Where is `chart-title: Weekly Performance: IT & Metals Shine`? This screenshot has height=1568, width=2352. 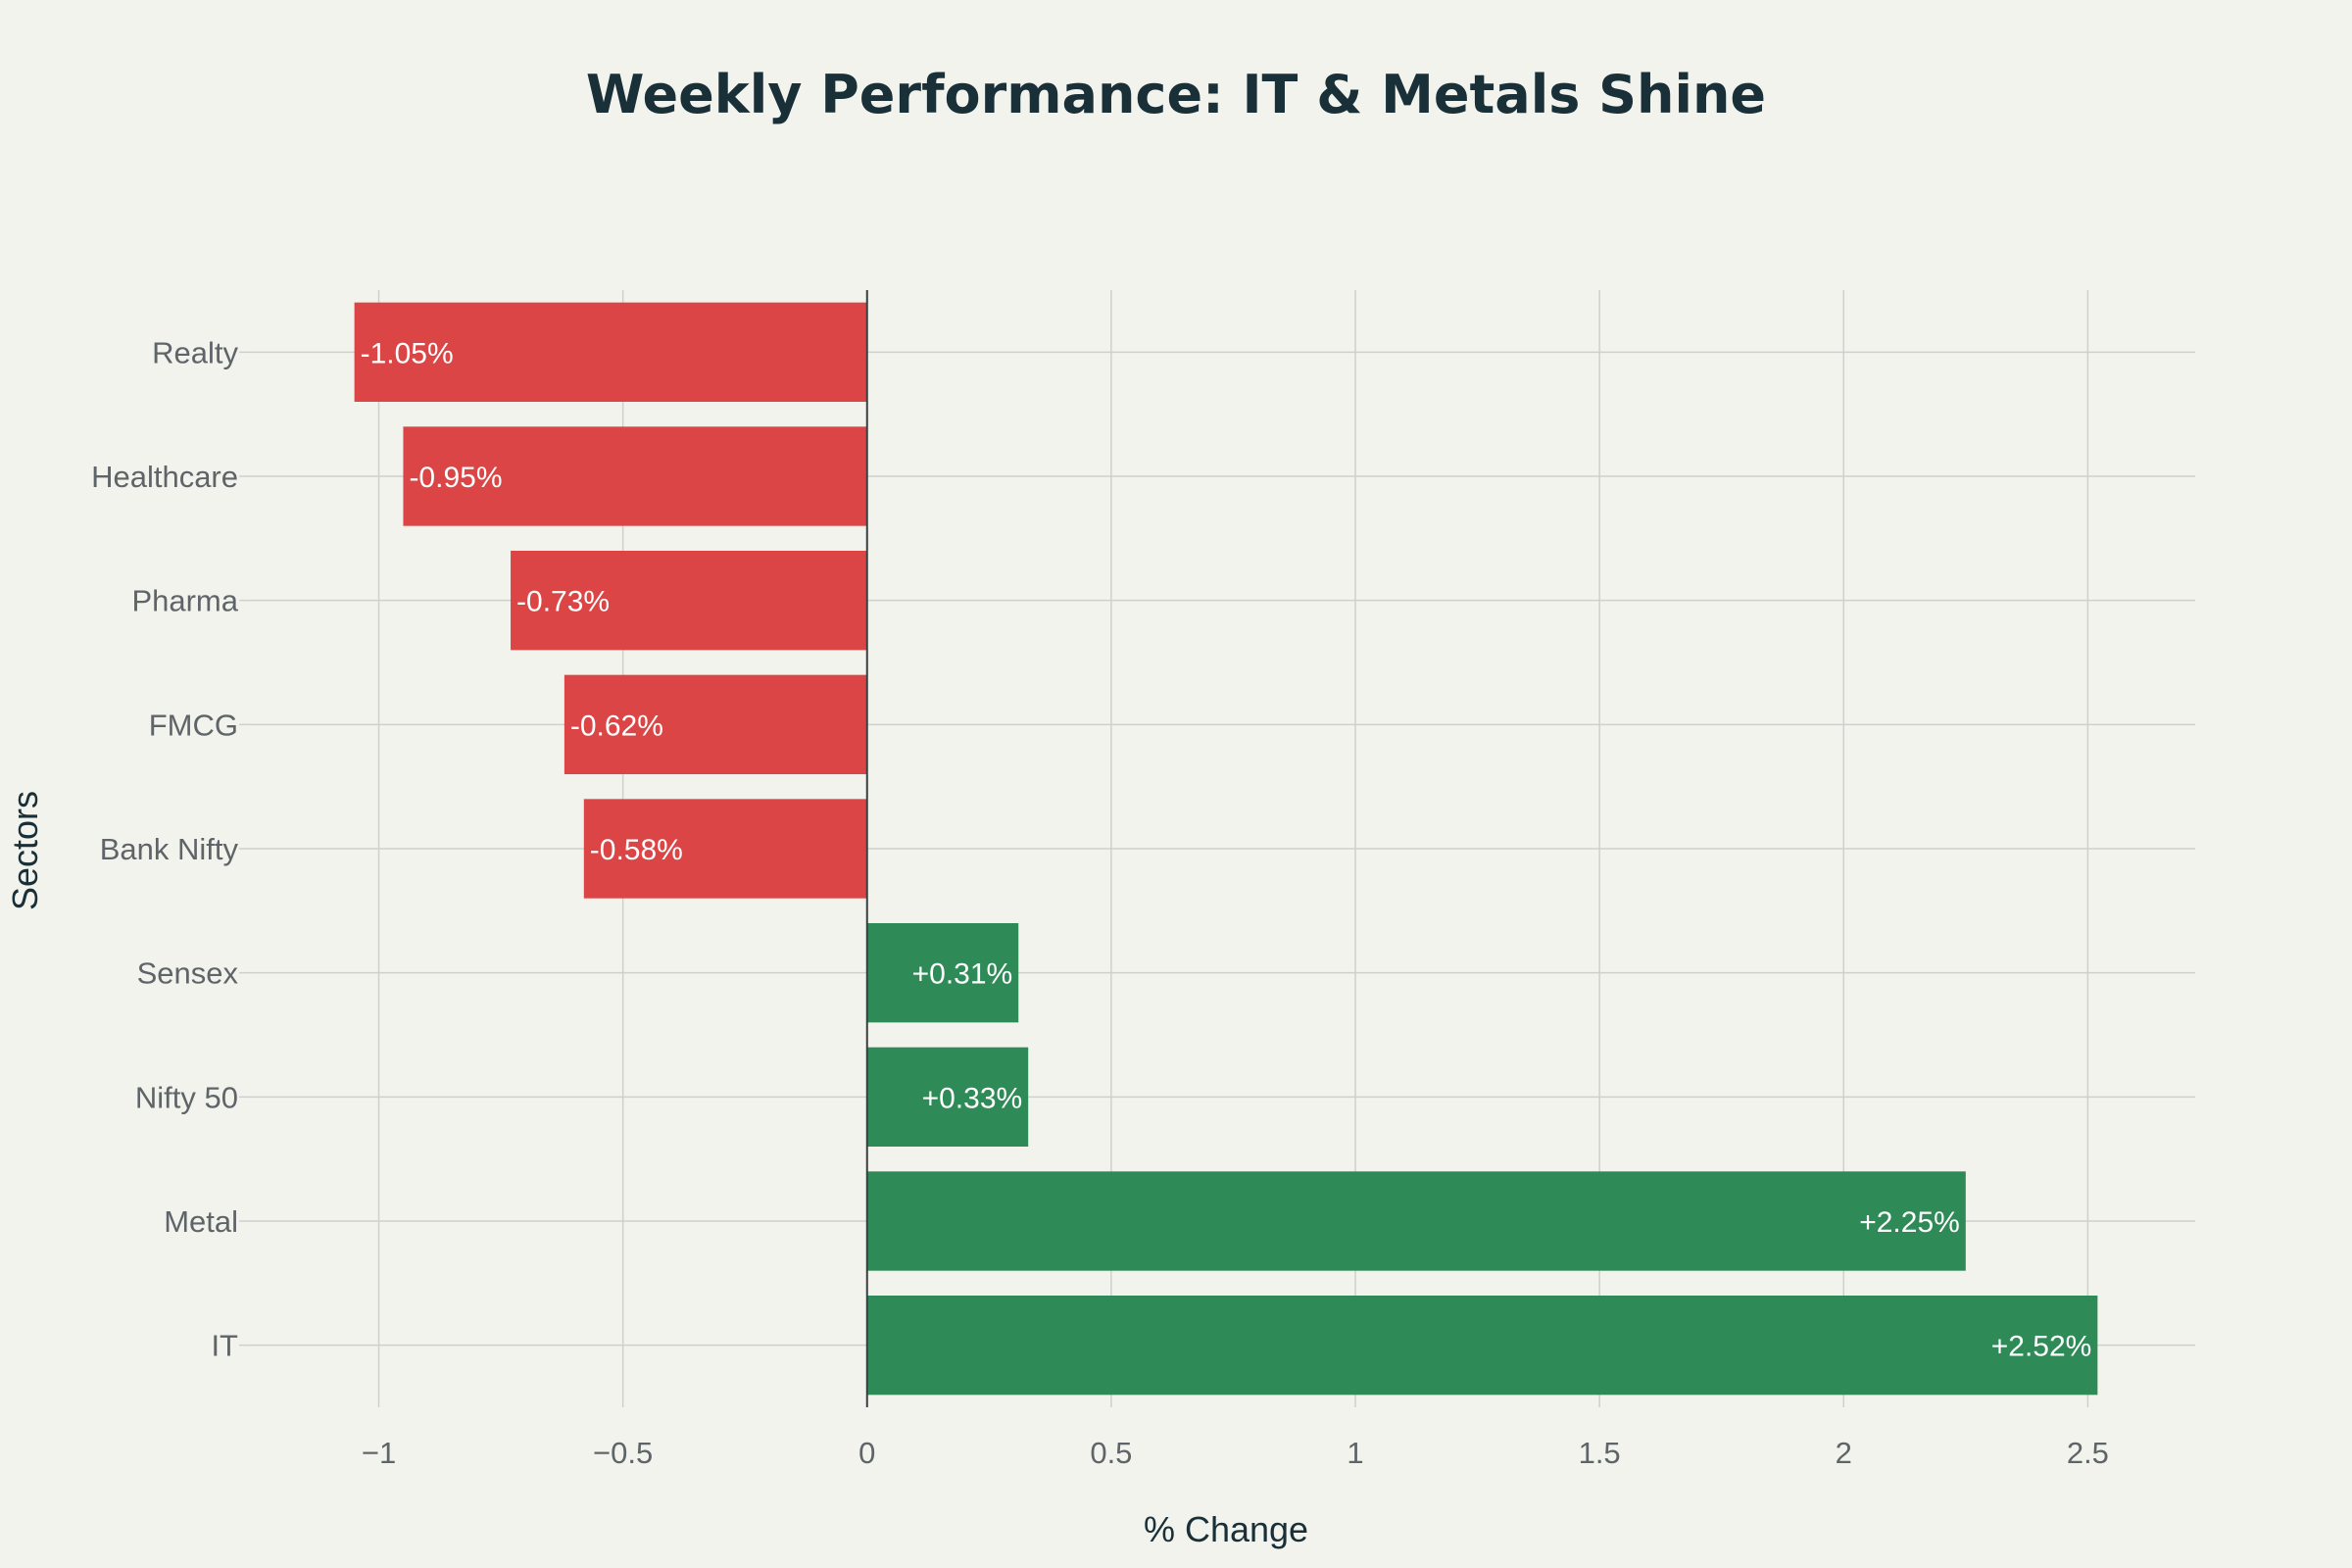 chart-title: Weekly Performance: IT & Metals Shine is located at coordinates (1176, 94).